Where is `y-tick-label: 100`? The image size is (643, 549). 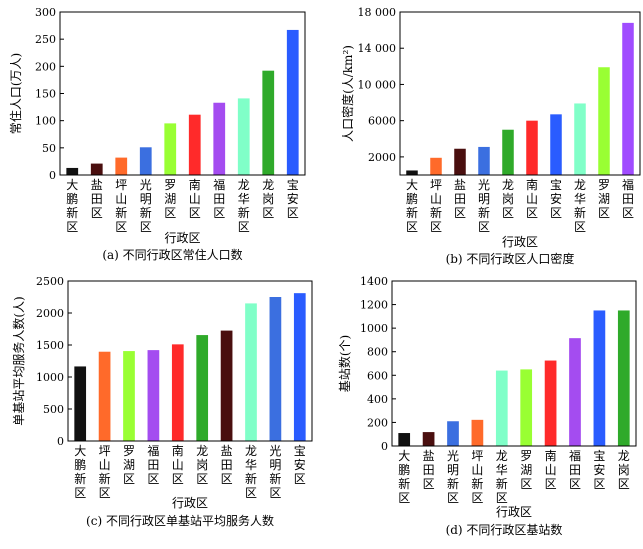
y-tick-label: 100 is located at coordinates (45, 121).